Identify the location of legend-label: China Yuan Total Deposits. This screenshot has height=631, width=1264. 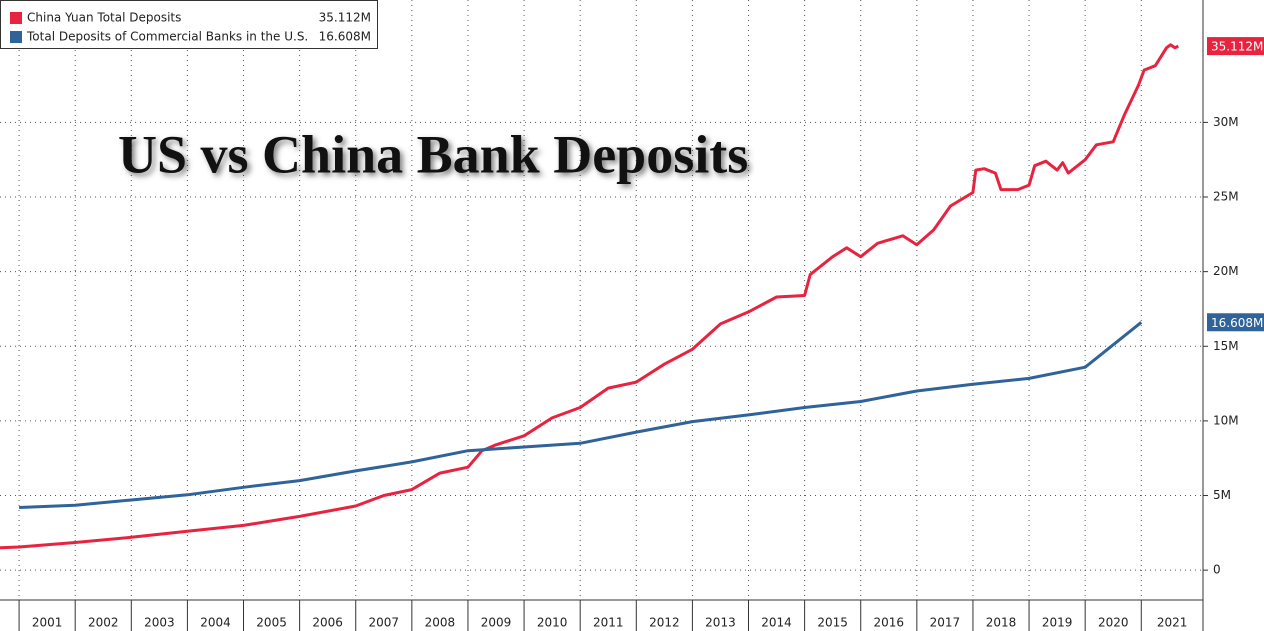
(104, 18).